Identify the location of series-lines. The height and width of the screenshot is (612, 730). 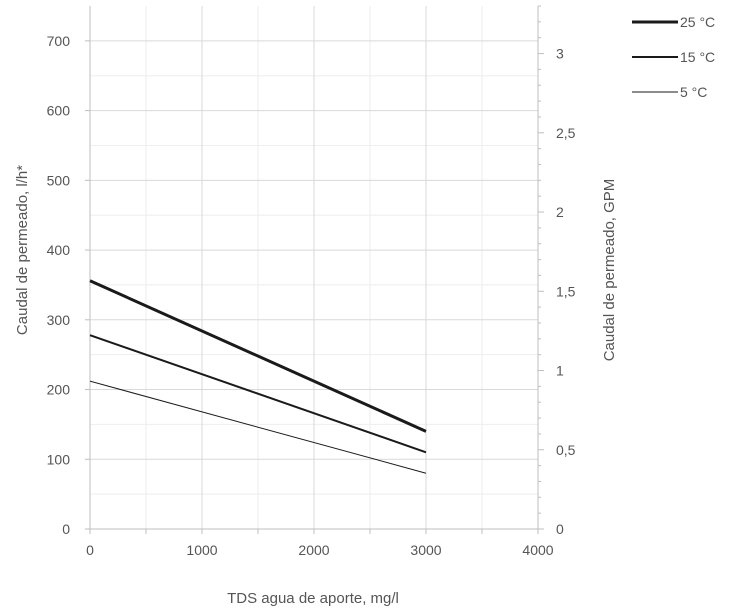
(258, 376).